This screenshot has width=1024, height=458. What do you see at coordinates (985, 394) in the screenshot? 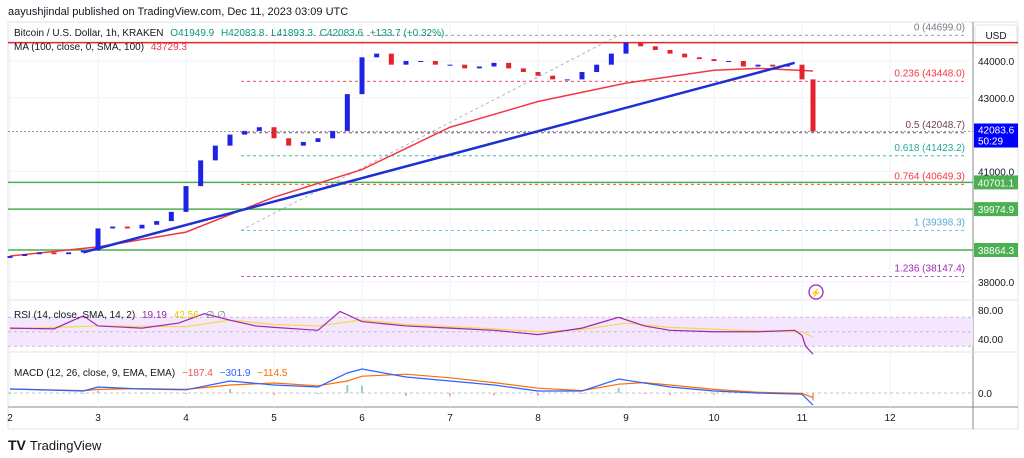
I see `macd-tick-label: 0.0` at bounding box center [985, 394].